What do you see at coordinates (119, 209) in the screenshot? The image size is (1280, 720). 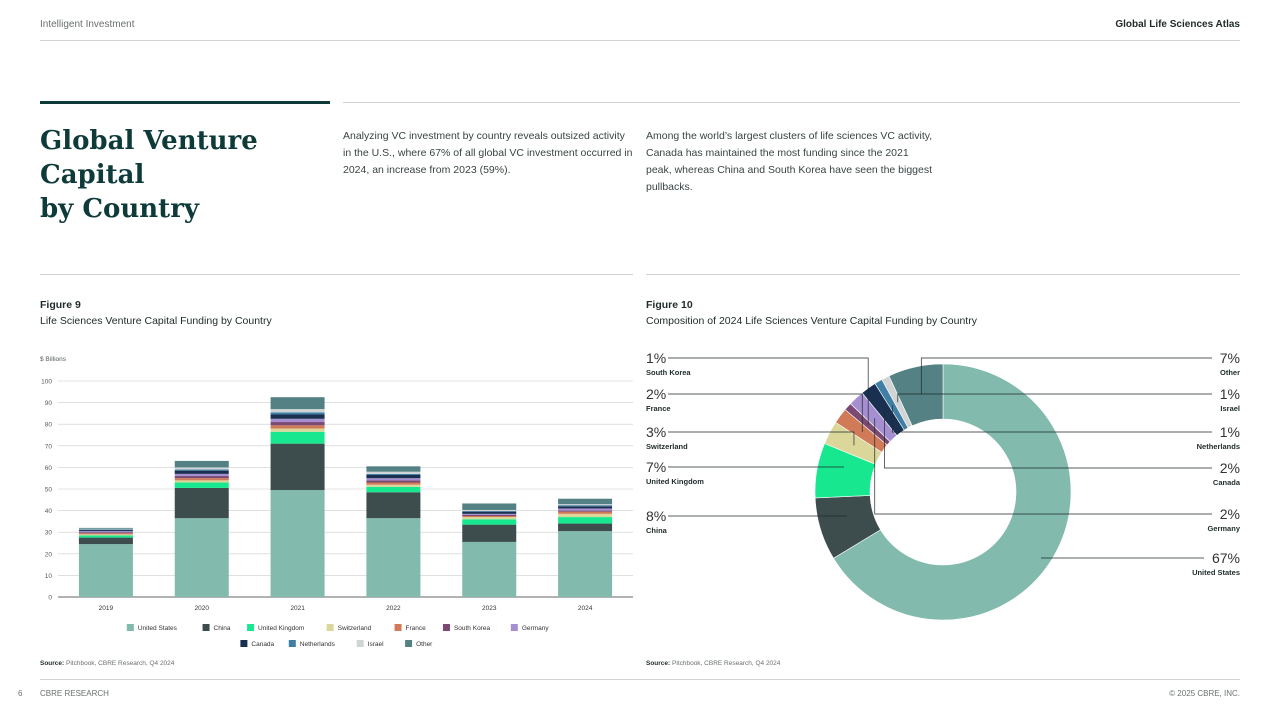 I see `page-title-line-2: by Country` at bounding box center [119, 209].